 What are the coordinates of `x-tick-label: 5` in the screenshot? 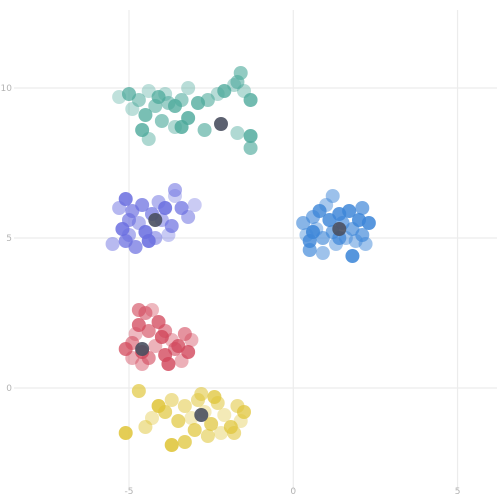 It's located at (458, 492).